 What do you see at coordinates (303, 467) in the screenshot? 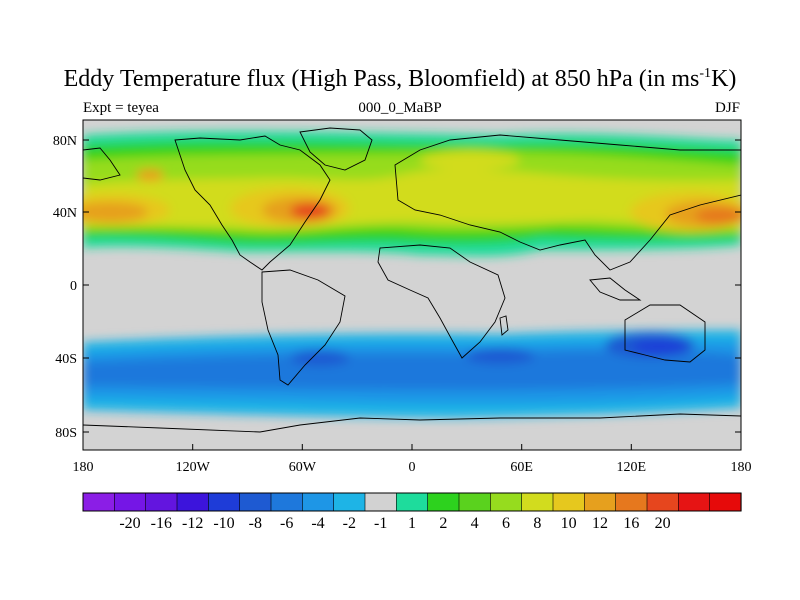
I see `lon-label-60w: 60W` at bounding box center [303, 467].